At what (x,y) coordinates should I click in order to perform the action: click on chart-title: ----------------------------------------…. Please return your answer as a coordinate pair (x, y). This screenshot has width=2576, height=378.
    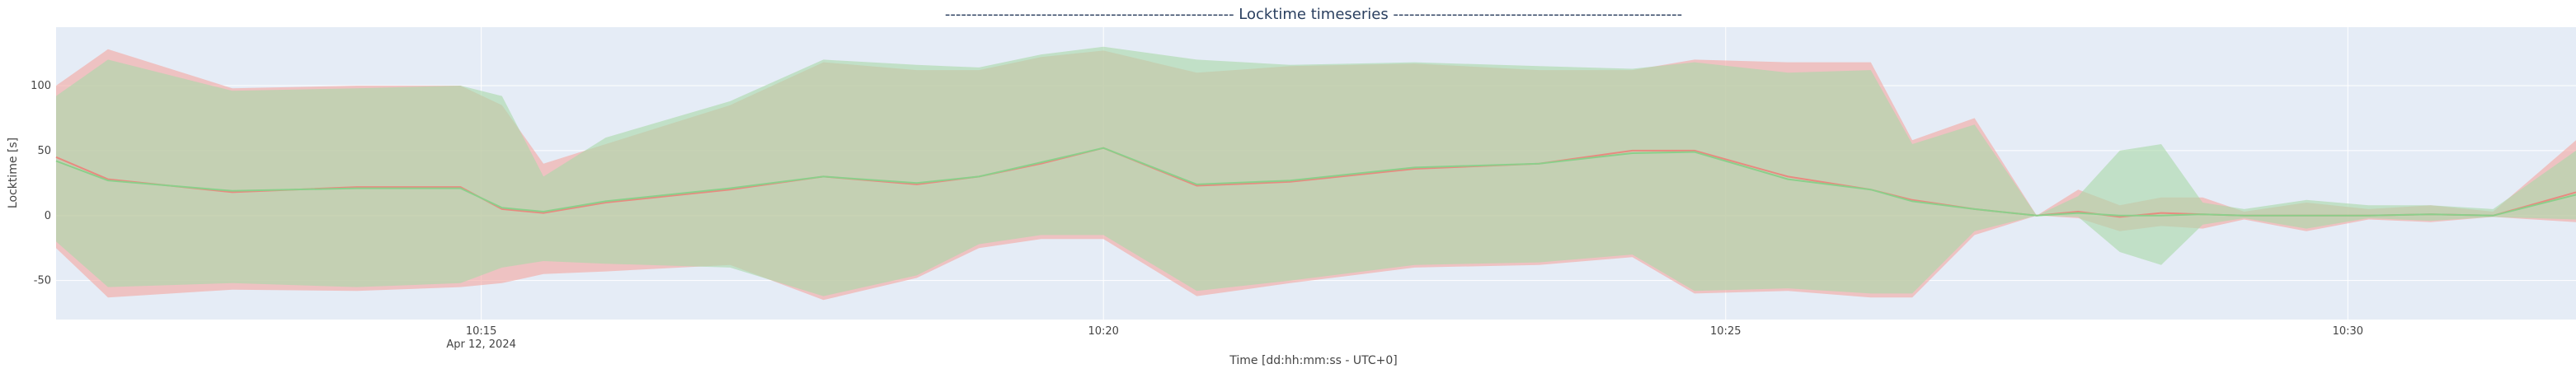
    Looking at the image, I should click on (1313, 14).